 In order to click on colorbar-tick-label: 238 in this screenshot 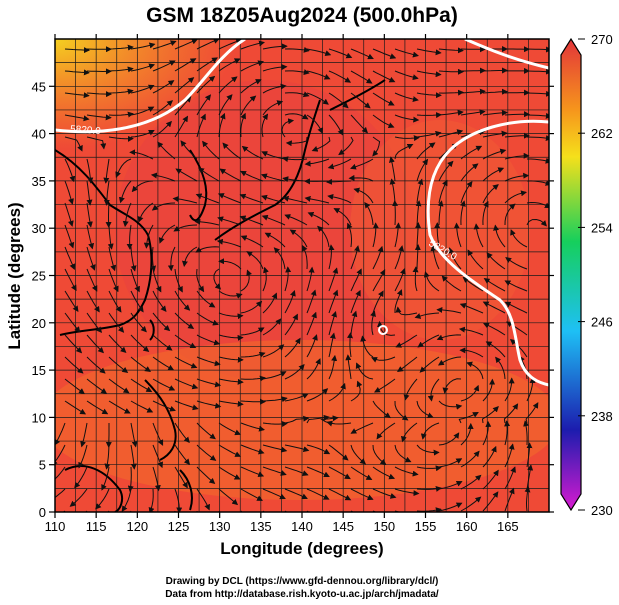, I will do `click(602, 416)`.